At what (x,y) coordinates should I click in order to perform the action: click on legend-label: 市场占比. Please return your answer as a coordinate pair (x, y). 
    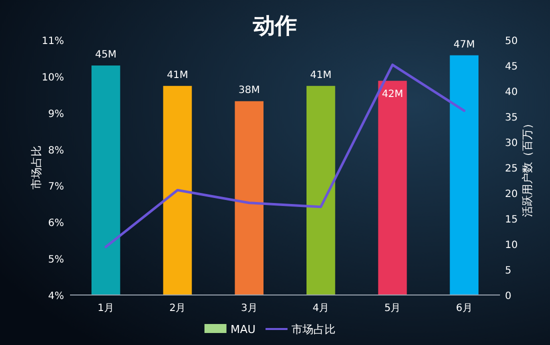
    Looking at the image, I should click on (314, 329).